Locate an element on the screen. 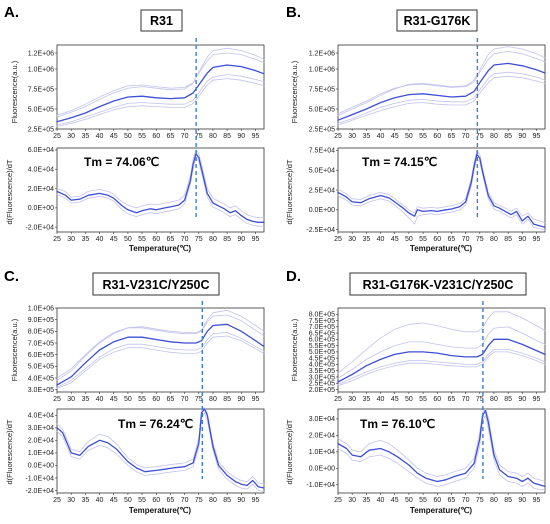 The height and width of the screenshot is (524, 550). xtick-label-bottom-a: 65 is located at coordinates (171, 239).